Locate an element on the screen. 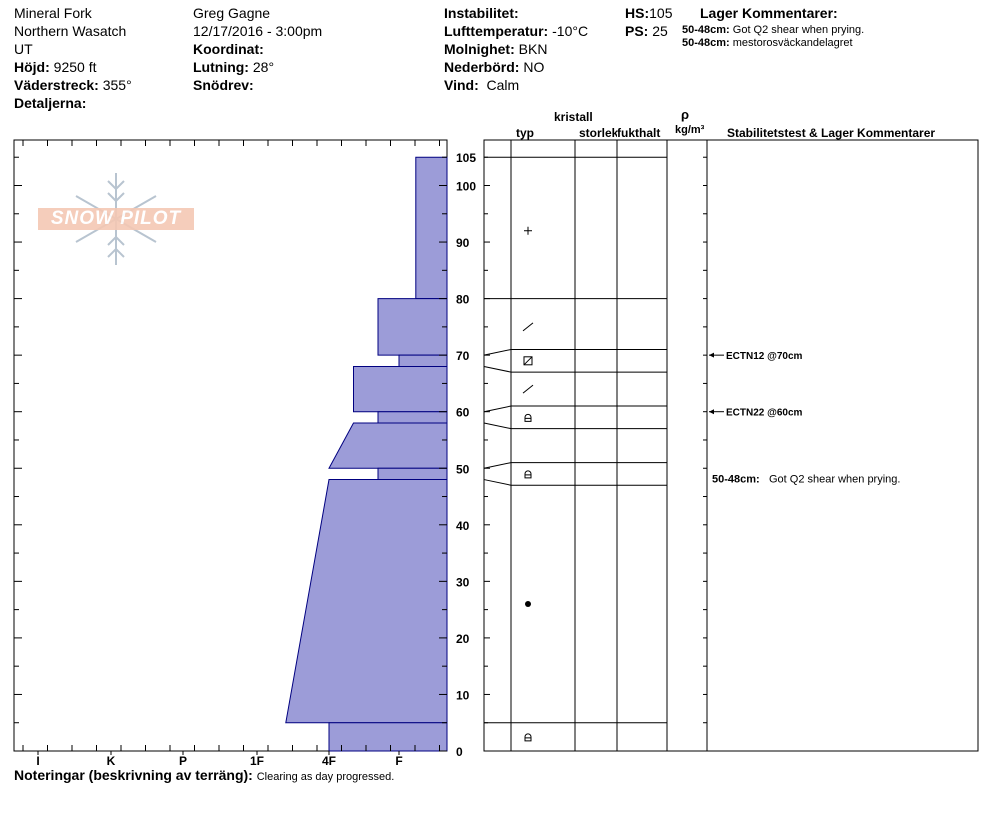 Image resolution: width=994 pixels, height=840 pixels. hardness-tick-label: 1F is located at coordinates (257, 761).